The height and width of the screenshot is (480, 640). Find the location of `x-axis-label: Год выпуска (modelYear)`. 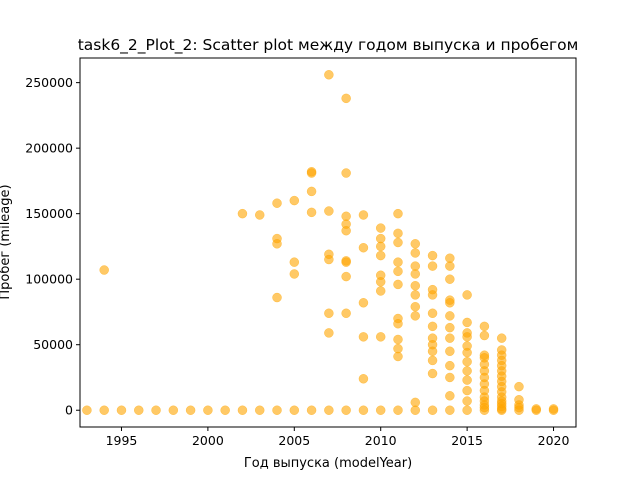

x-axis-label: Год выпуска (modelYear) is located at coordinates (328, 463).